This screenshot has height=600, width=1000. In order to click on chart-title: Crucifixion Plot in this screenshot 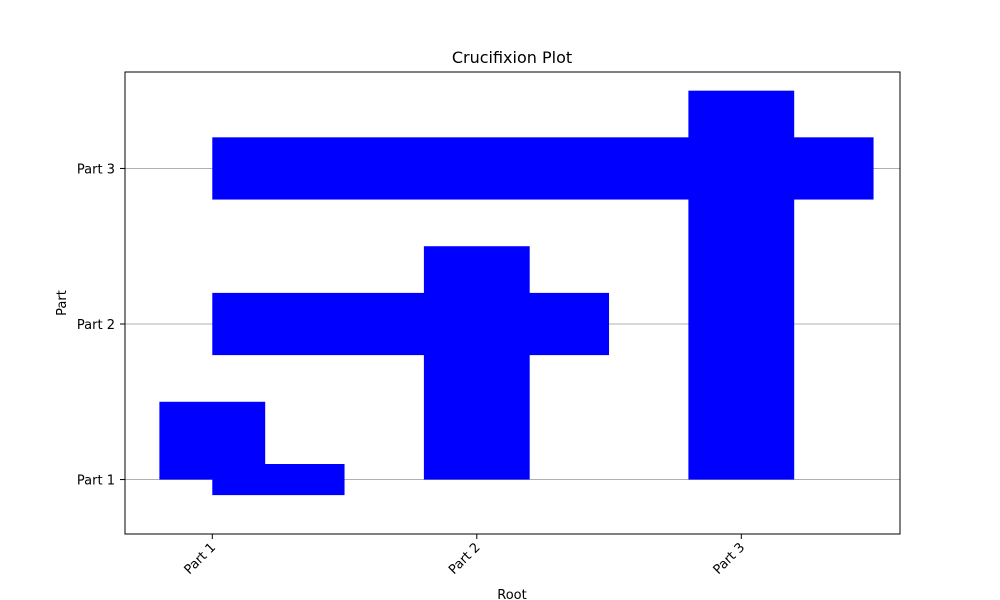, I will do `click(512, 57)`.